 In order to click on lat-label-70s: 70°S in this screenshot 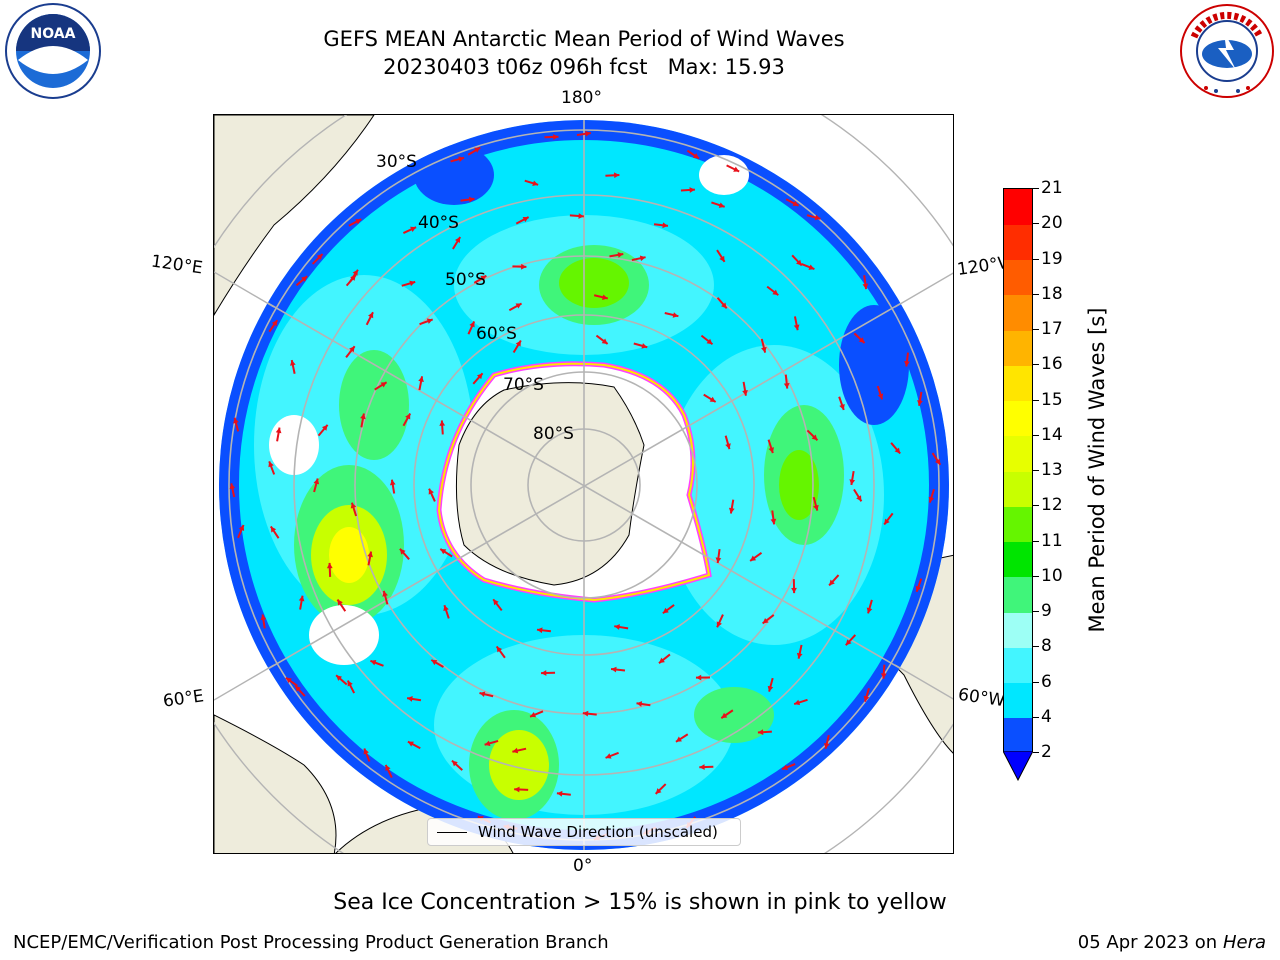, I will do `click(523, 385)`.